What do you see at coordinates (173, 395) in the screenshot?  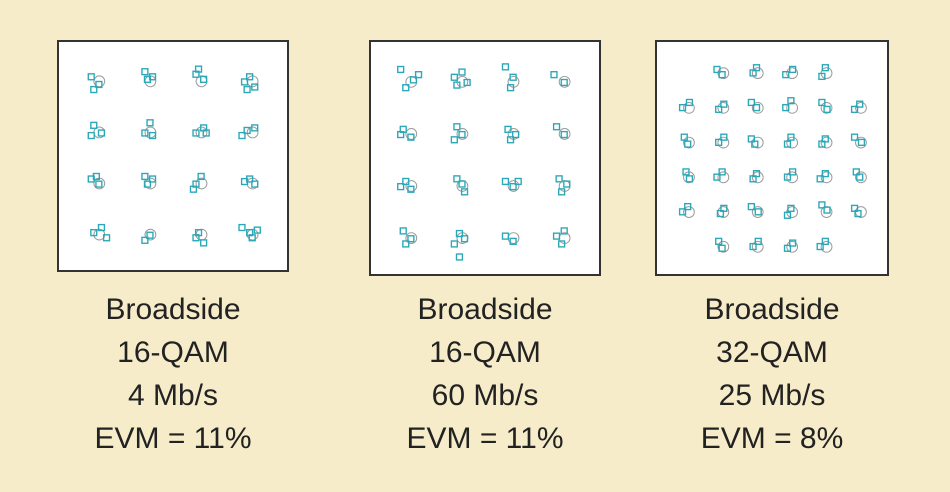 I see `caption-1-rate: 4 Mb/s` at bounding box center [173, 395].